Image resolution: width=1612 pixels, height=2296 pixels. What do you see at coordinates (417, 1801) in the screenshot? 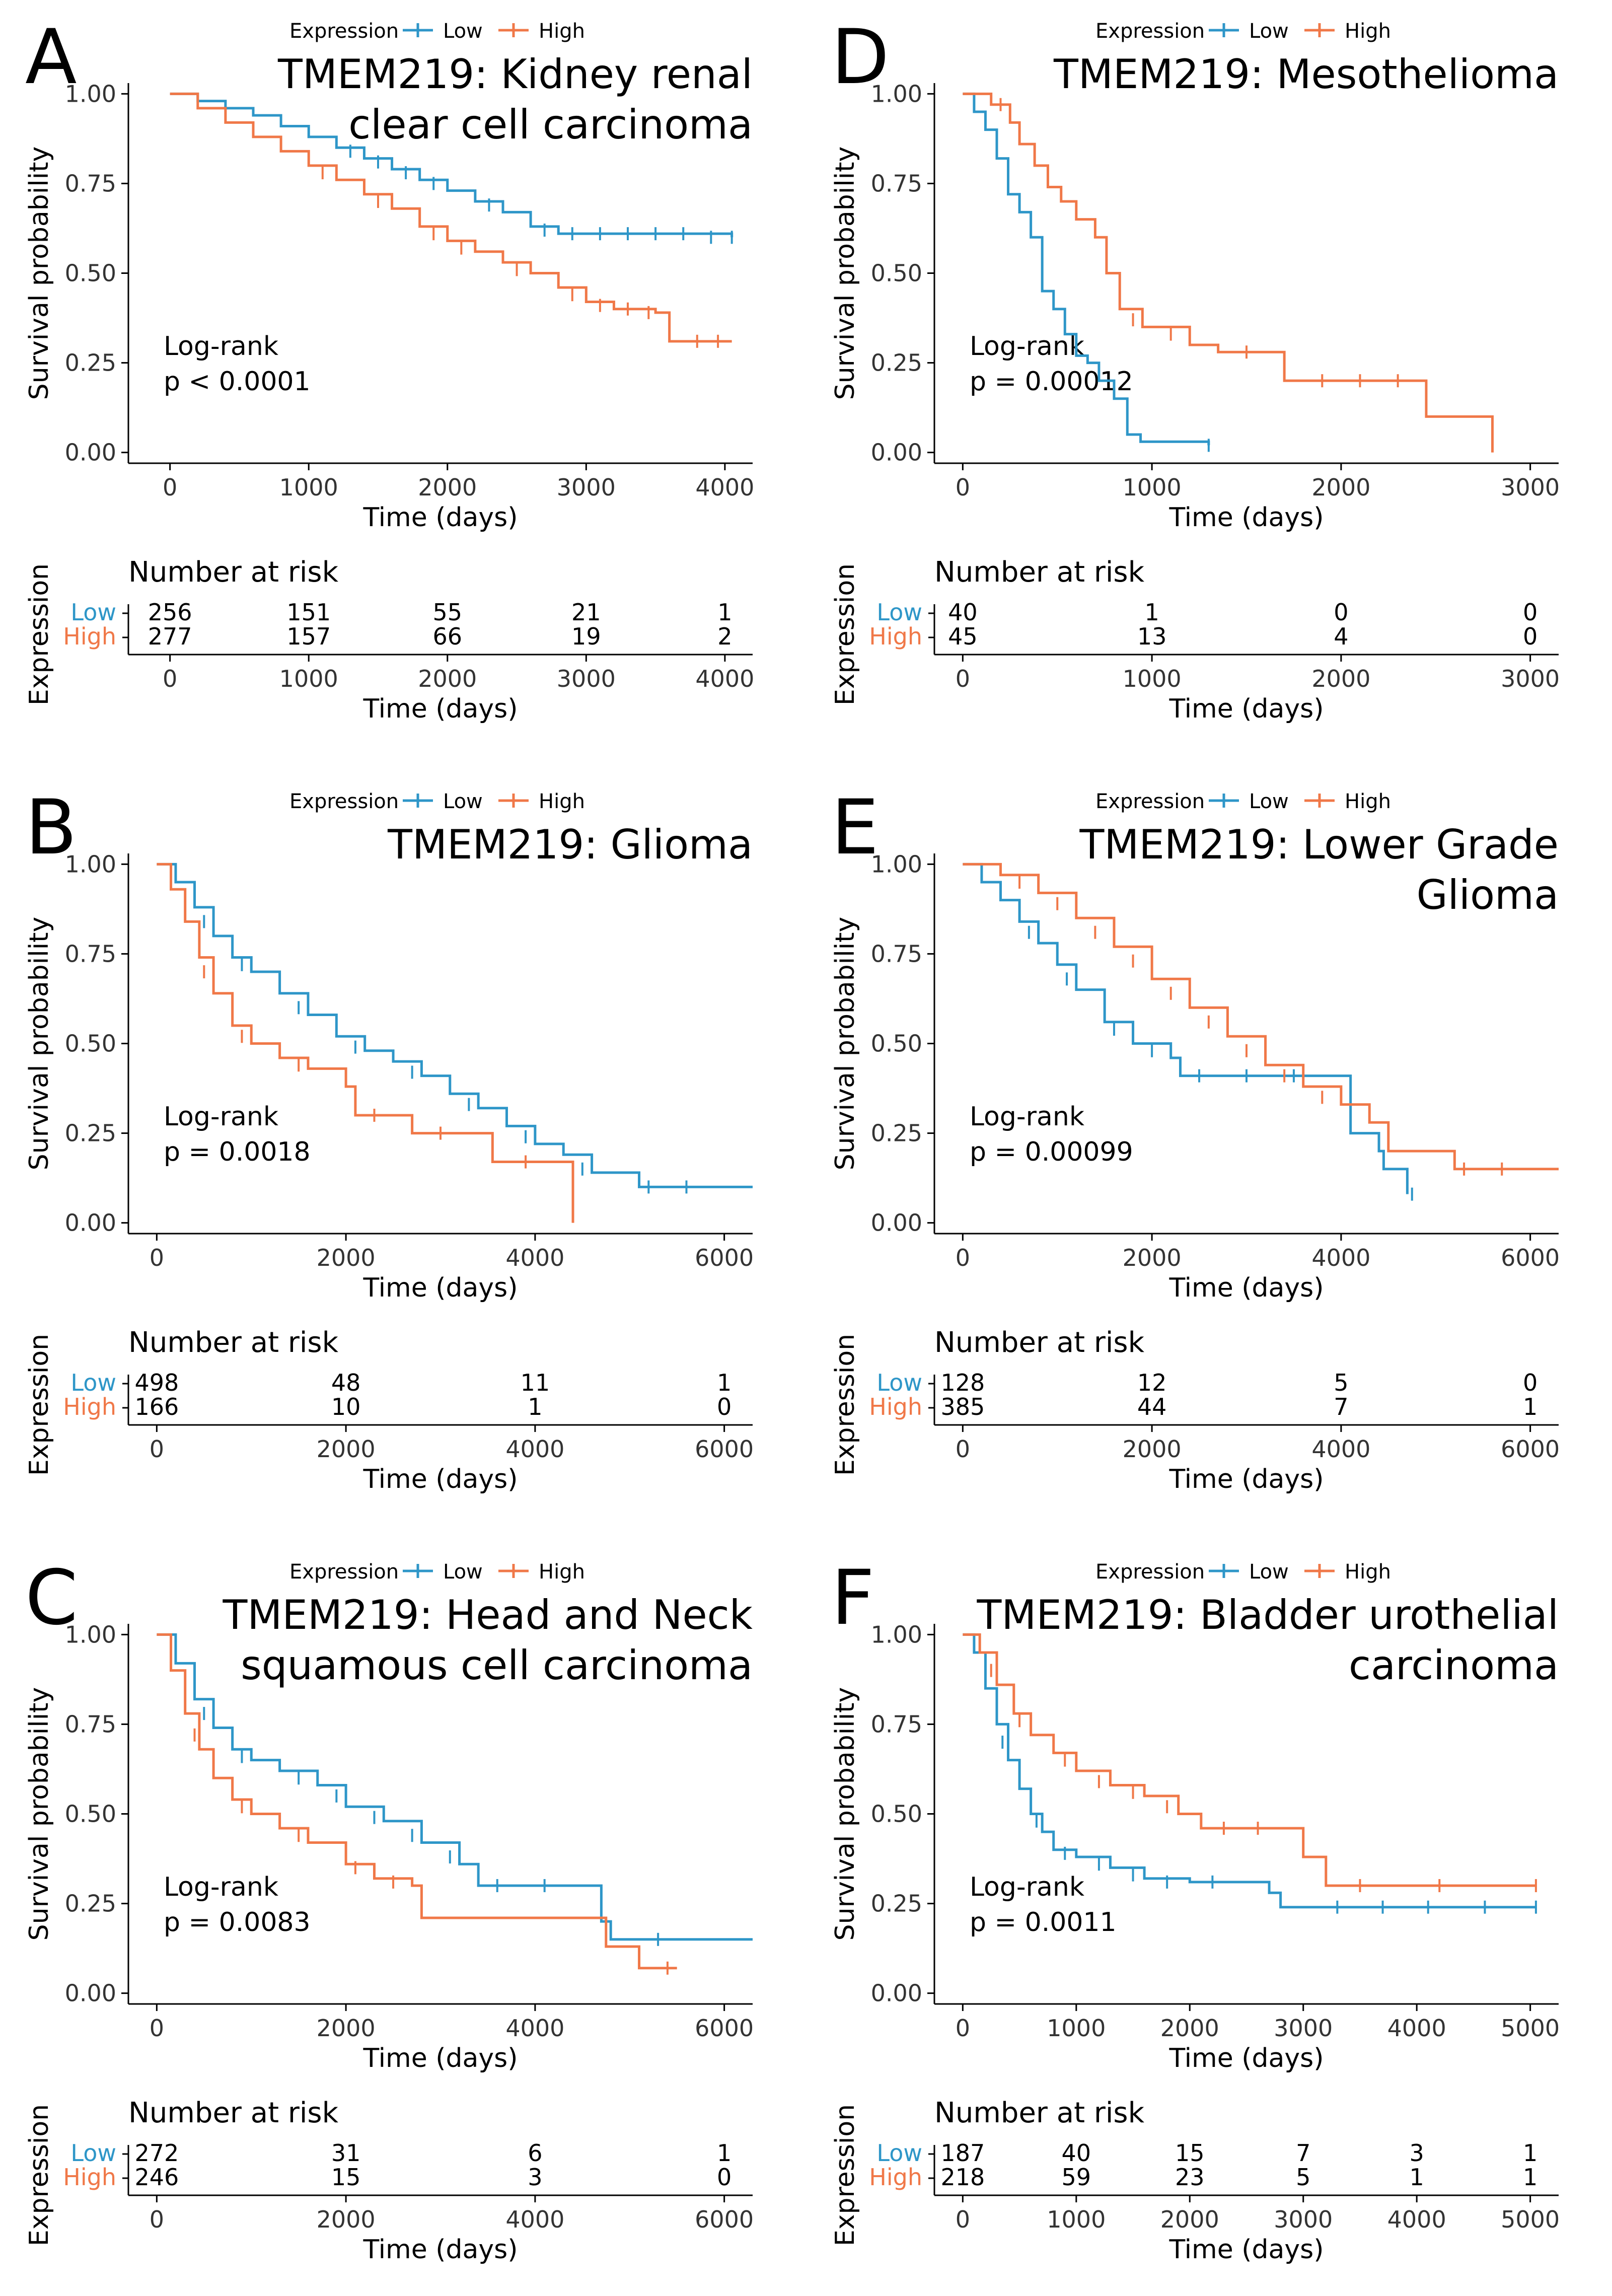
I see `survival-curve-high` at bounding box center [417, 1801].